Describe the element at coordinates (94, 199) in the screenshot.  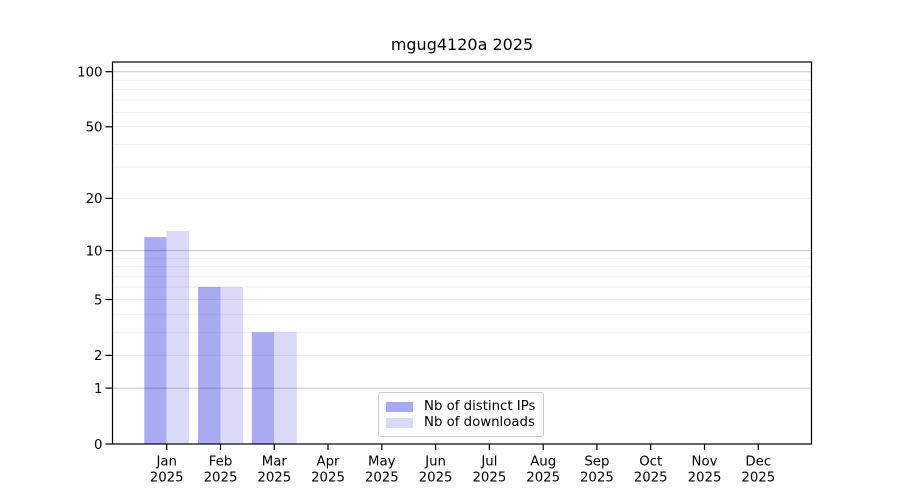
I see `y-tick-label: 20` at that location.